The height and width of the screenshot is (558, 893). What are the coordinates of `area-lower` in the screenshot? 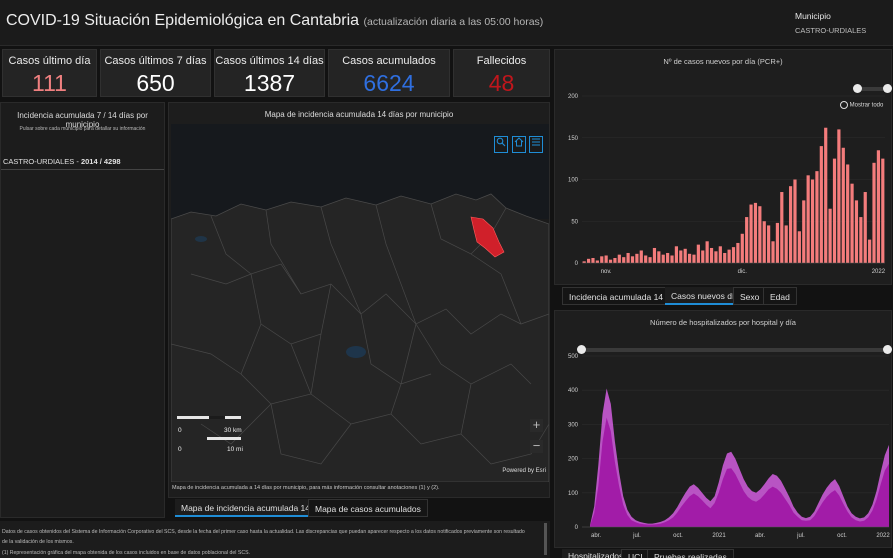 It's located at (739, 472).